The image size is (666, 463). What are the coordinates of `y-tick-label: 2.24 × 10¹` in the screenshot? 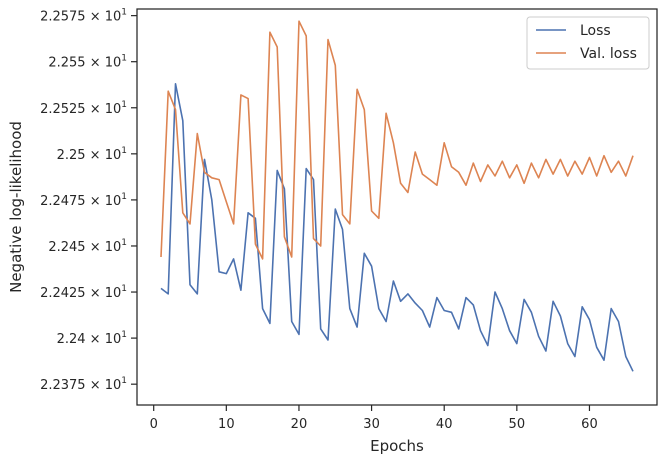 It's located at (92, 338).